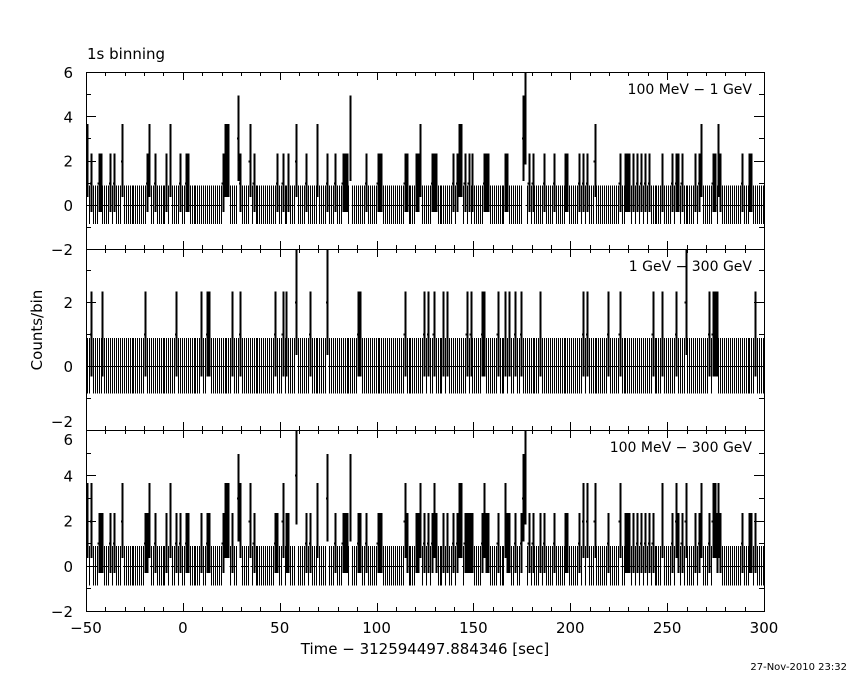 This screenshot has width=850, height=680. Describe the element at coordinates (764, 628) in the screenshot. I see `x-tick-label: 300` at that location.